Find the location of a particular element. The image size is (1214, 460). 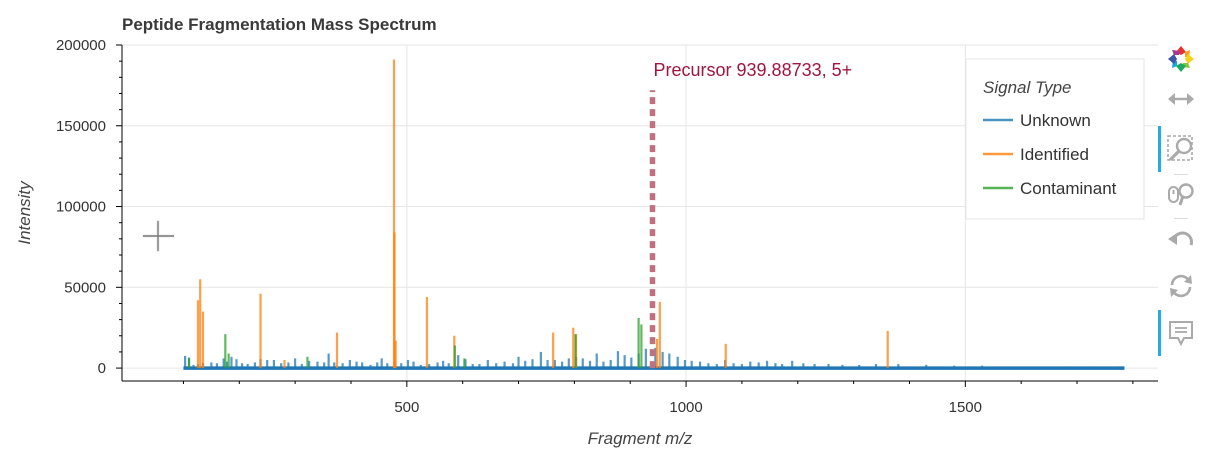

active-tool-indicator is located at coordinates (1159, 149).